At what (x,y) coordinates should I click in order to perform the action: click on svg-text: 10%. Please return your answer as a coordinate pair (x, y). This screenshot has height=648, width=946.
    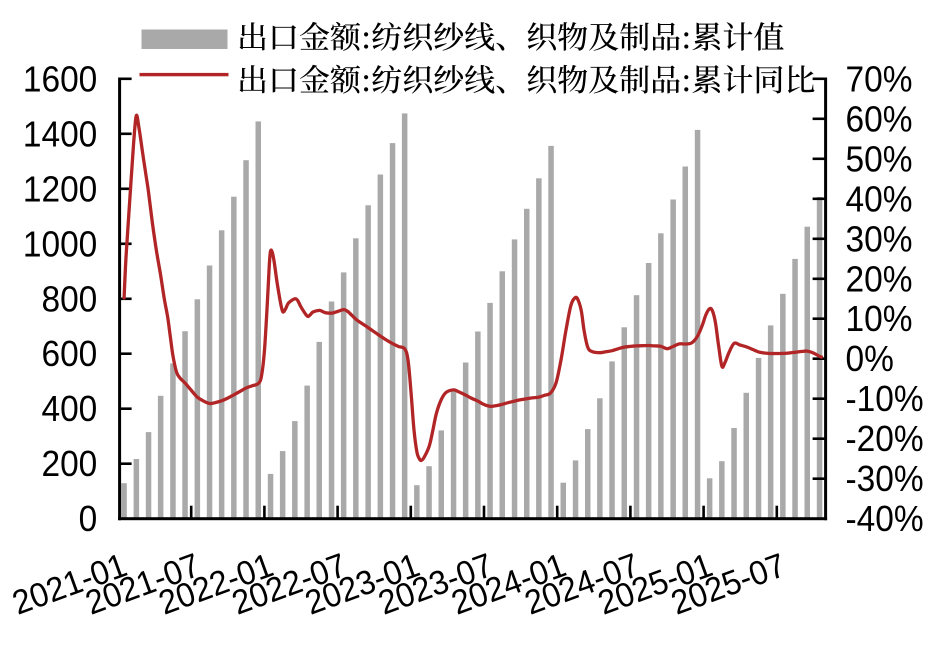
    Looking at the image, I should click on (879, 319).